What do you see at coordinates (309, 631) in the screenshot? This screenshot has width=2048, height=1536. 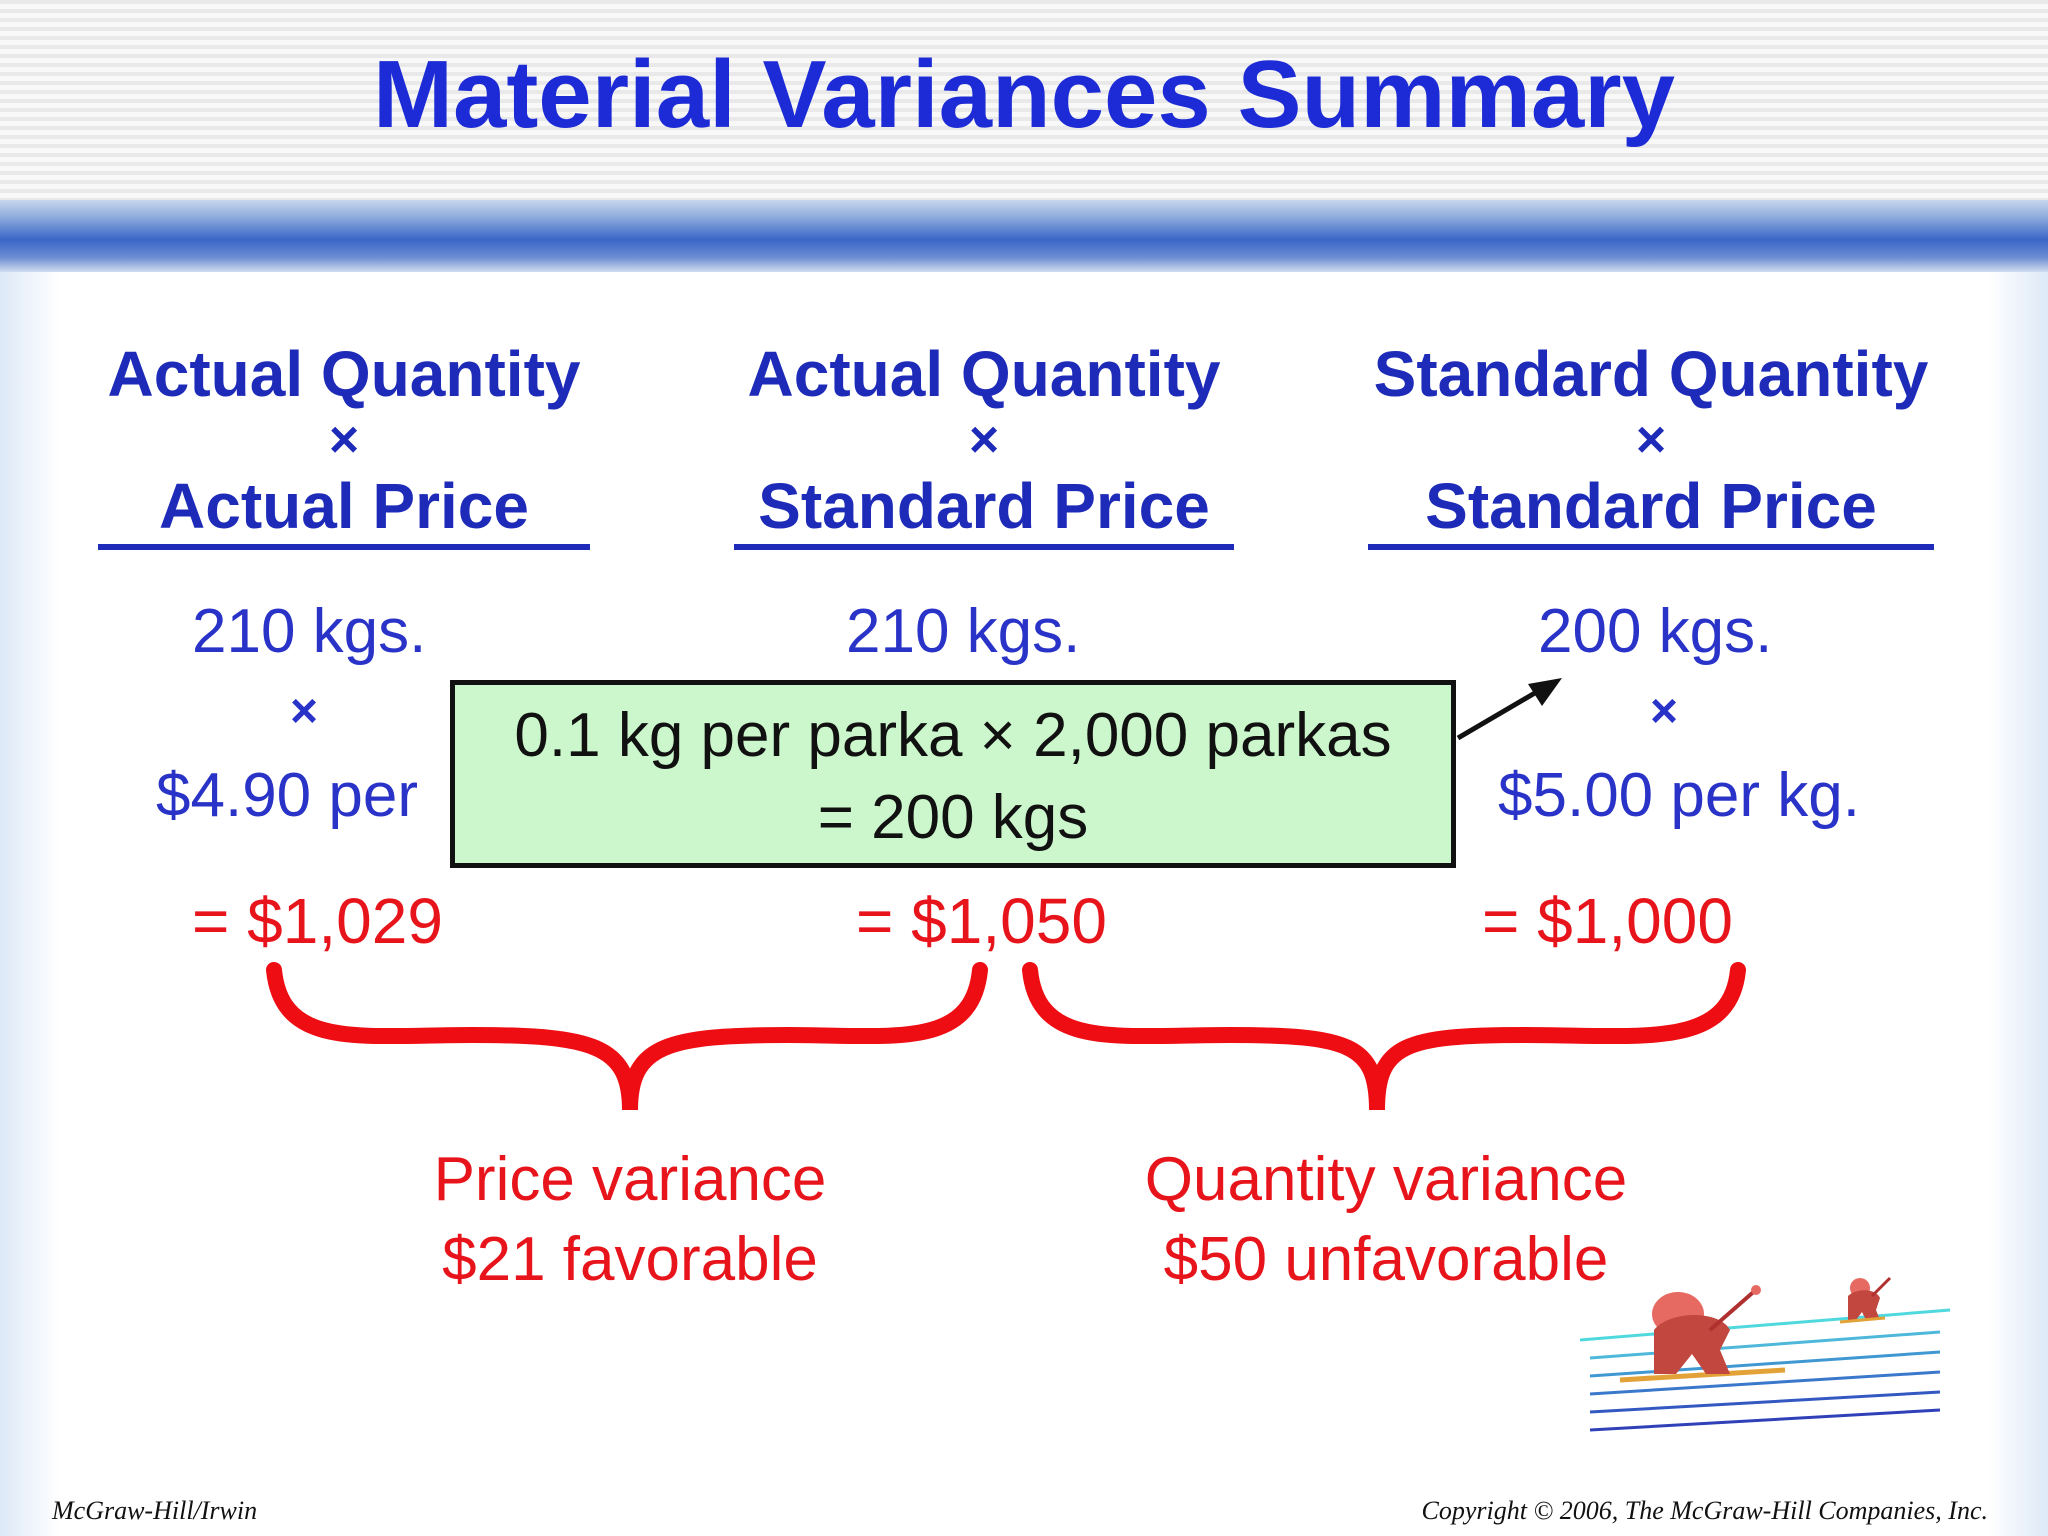 I see `column-1-quantity: 210 kgs.` at bounding box center [309, 631].